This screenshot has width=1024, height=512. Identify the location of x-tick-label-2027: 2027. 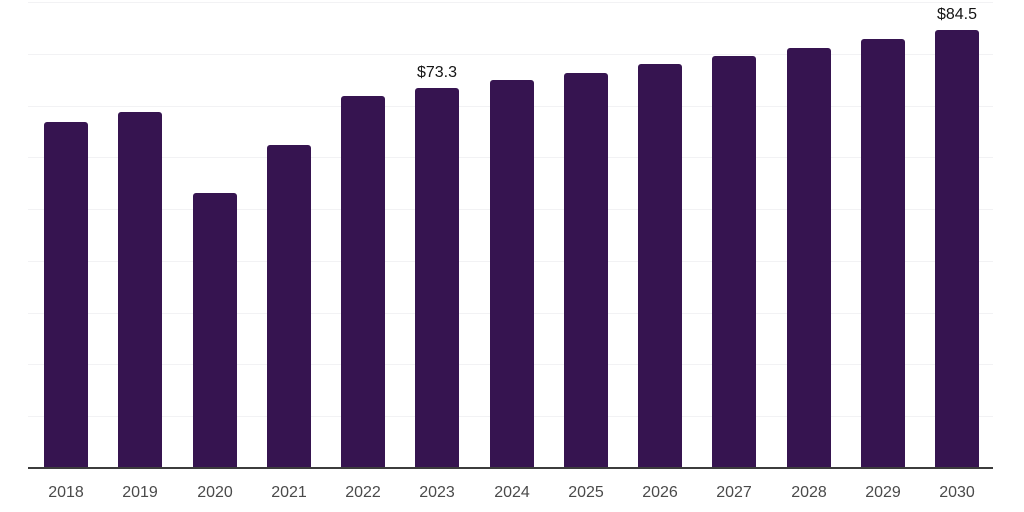
(734, 492).